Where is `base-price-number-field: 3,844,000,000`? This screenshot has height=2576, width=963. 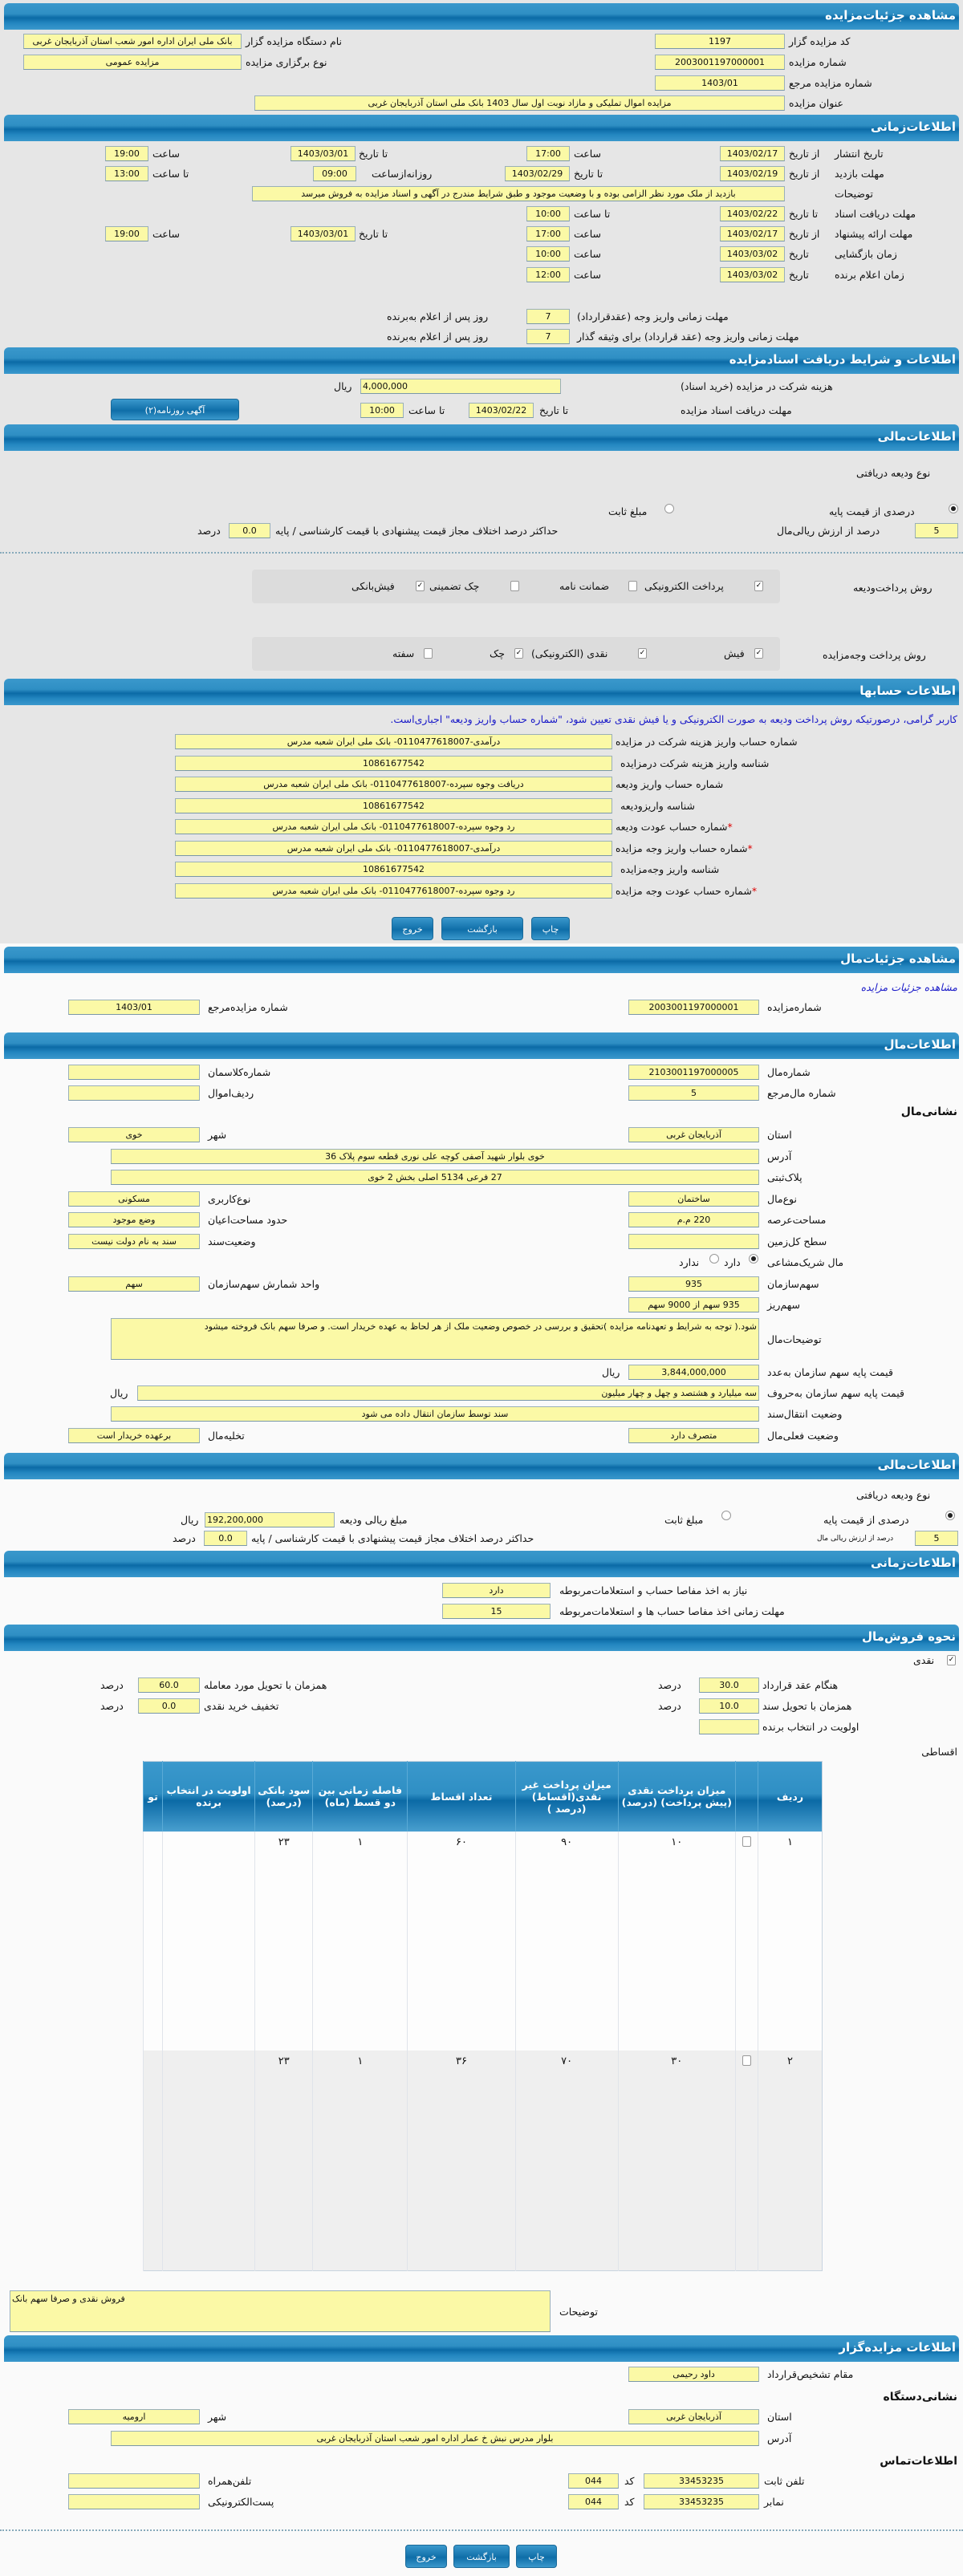
base-price-number-field: 3,844,000,000 is located at coordinates (693, 1372).